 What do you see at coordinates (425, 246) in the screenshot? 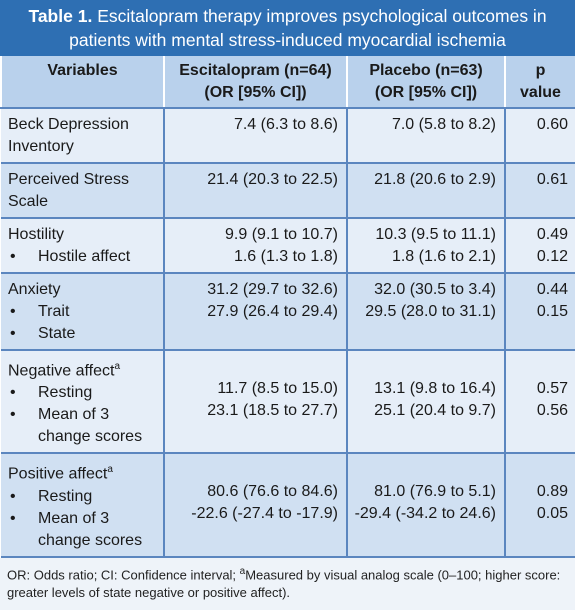
I see `placebo-cell: 10.3 (9.5 to 11.1) 1.8 (1.6 to 2.1)` at bounding box center [425, 246].